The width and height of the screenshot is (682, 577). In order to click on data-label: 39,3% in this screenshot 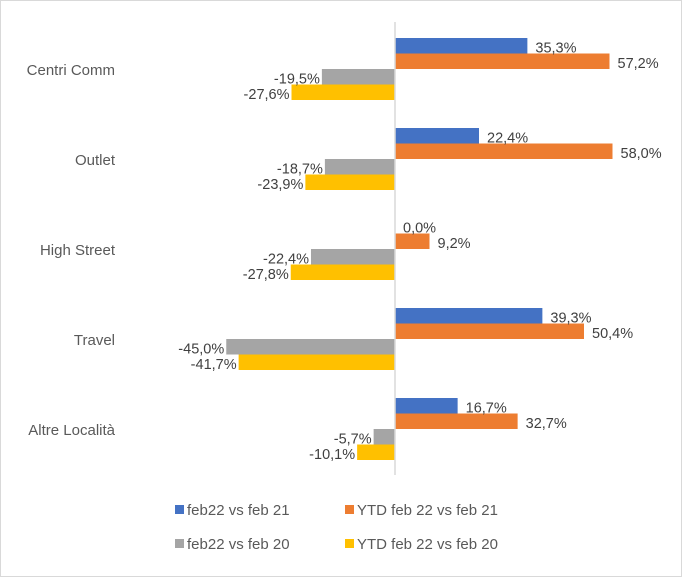, I will do `click(570, 319)`.